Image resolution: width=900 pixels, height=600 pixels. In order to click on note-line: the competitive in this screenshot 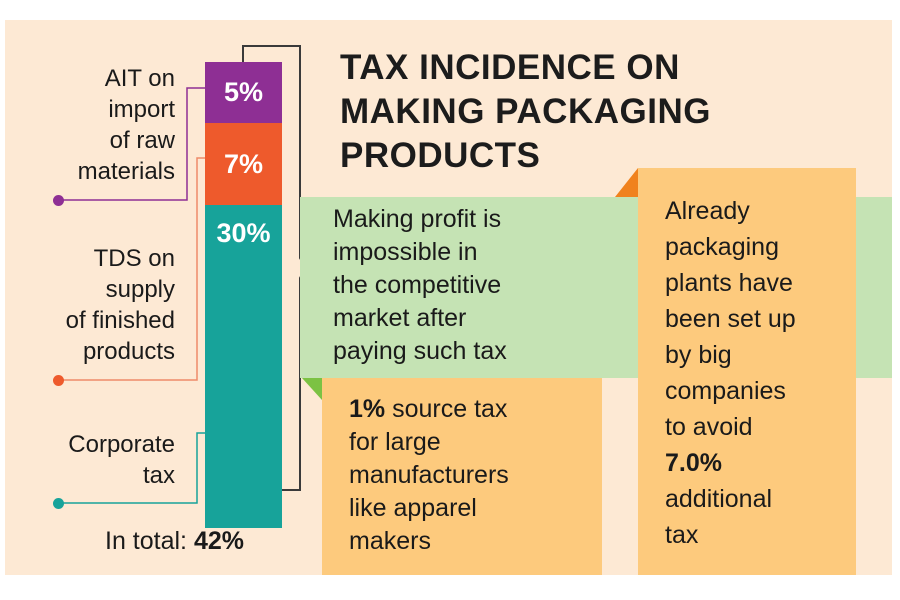, I will do `click(417, 285)`.